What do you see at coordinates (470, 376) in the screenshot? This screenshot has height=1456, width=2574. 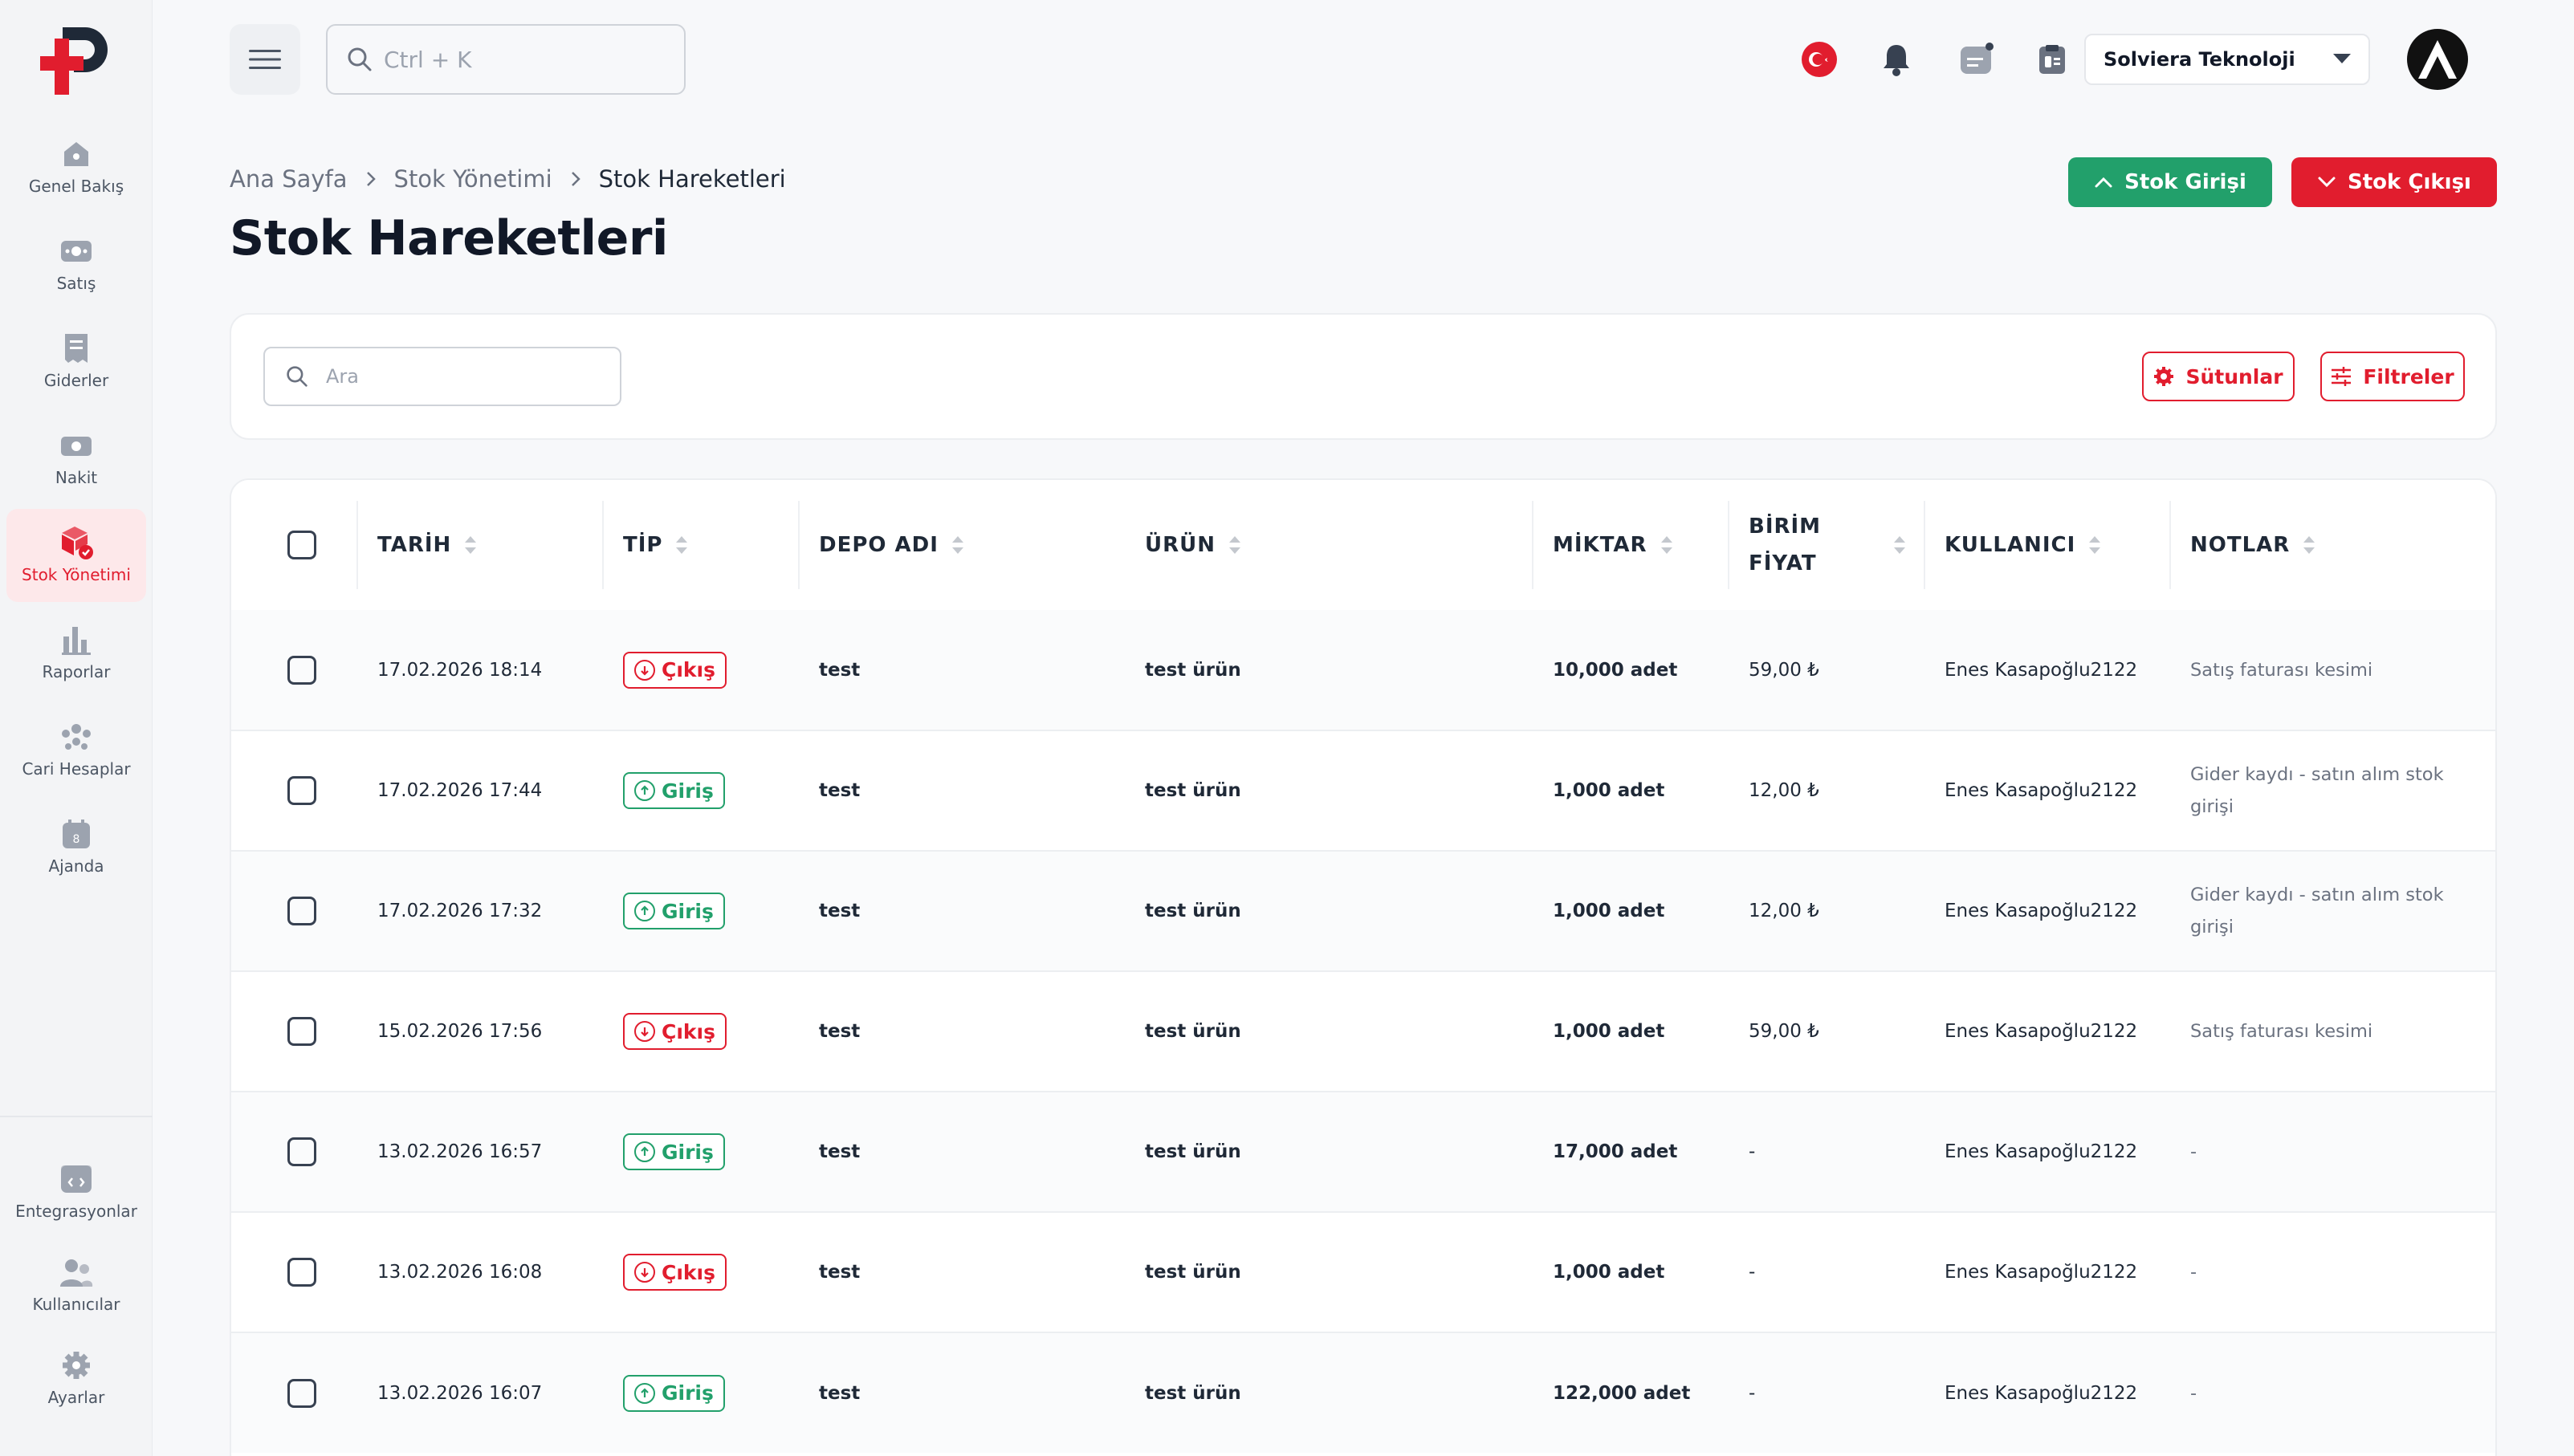 I see `table-search-input` at bounding box center [470, 376].